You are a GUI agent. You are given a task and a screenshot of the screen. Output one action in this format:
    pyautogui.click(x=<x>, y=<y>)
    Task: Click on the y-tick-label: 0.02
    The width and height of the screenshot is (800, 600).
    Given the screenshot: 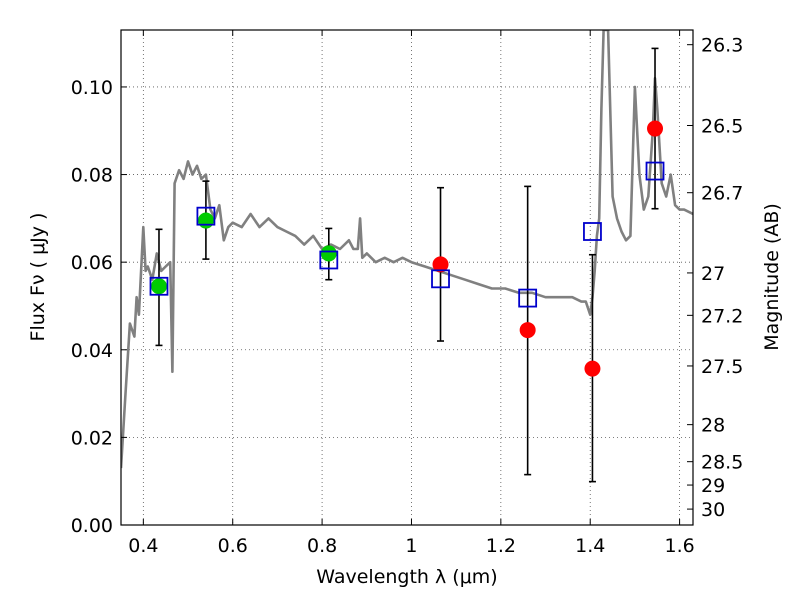 What is the action you would take?
    pyautogui.click(x=92, y=438)
    